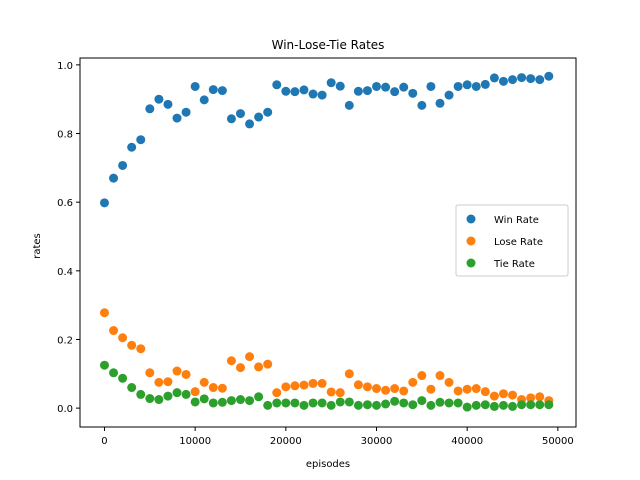  Describe the element at coordinates (65, 203) in the screenshot. I see `y-tick-label: 0.6` at that location.